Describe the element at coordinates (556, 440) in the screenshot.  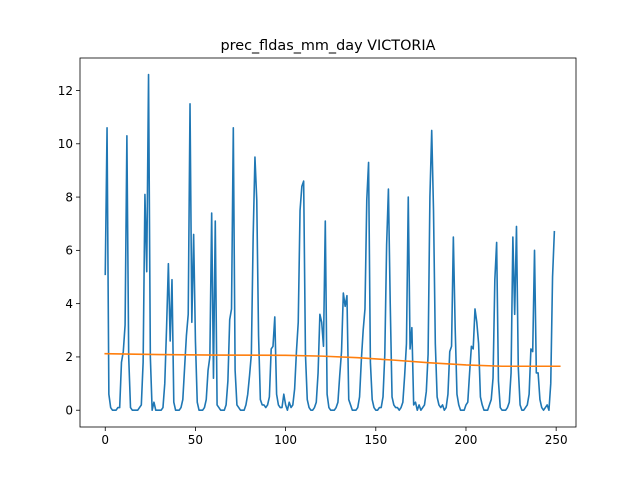
I see `x-tick-label: 250` at that location.